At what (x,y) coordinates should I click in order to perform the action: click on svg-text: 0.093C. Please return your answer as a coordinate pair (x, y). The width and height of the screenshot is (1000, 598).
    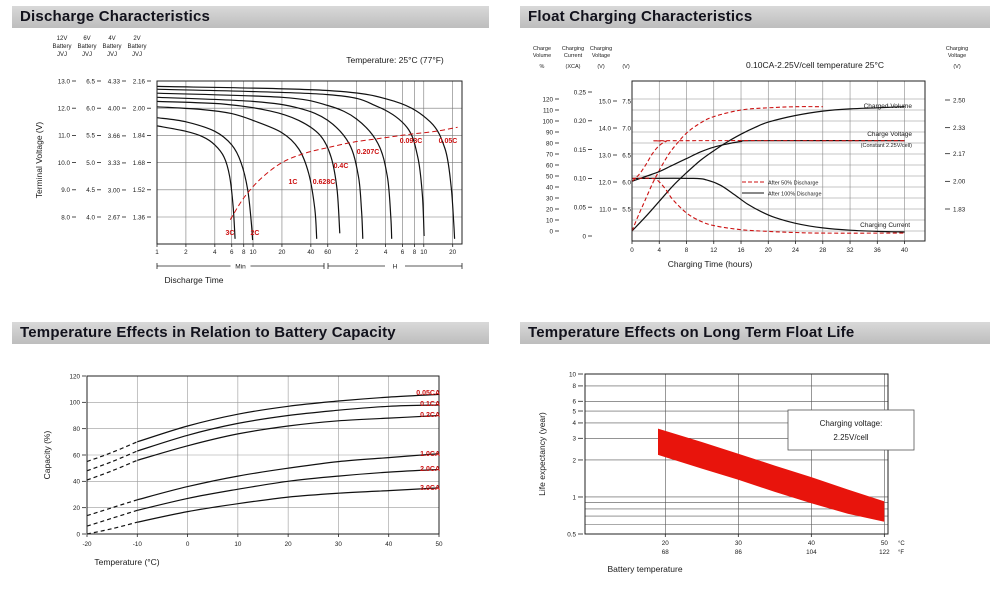
    Looking at the image, I should click on (411, 141).